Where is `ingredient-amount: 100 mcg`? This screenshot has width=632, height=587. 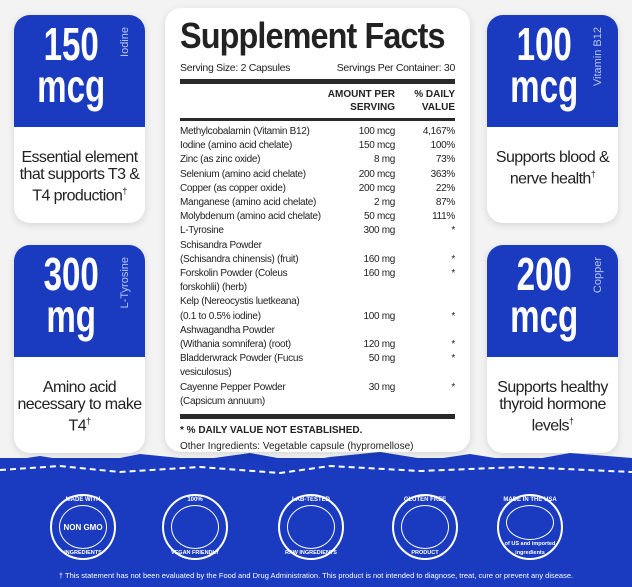
ingredient-amount: 100 mcg is located at coordinates (377, 131).